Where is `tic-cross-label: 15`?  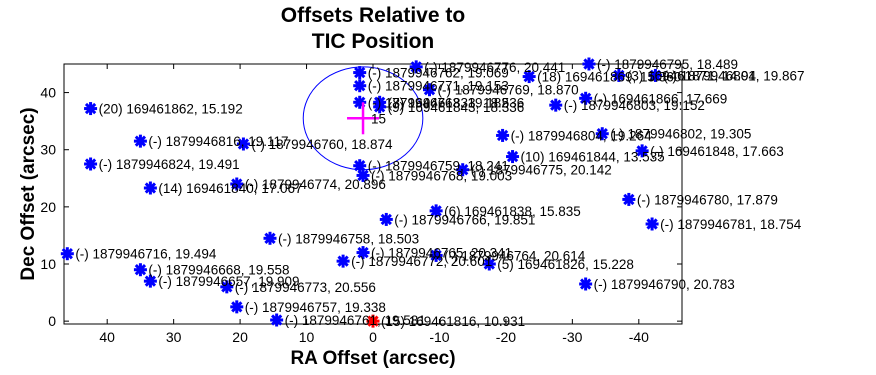
tic-cross-label: 15 is located at coordinates (378, 118).